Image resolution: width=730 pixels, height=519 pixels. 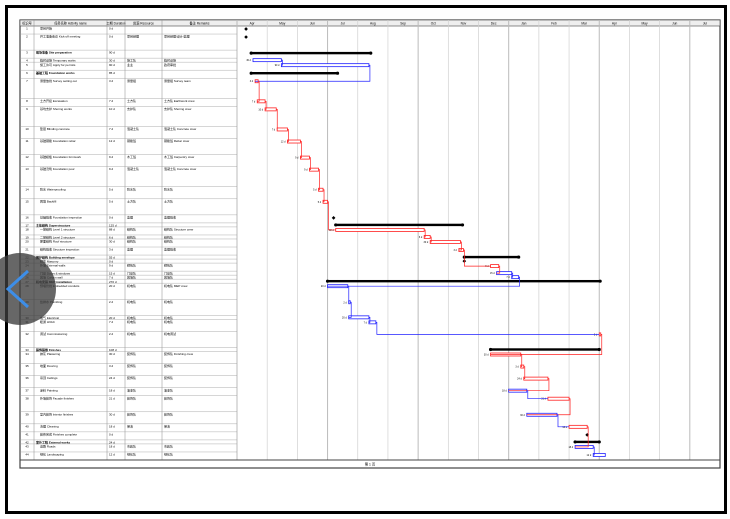 I want to click on task-duration: 3 d, so click(x=111, y=81).